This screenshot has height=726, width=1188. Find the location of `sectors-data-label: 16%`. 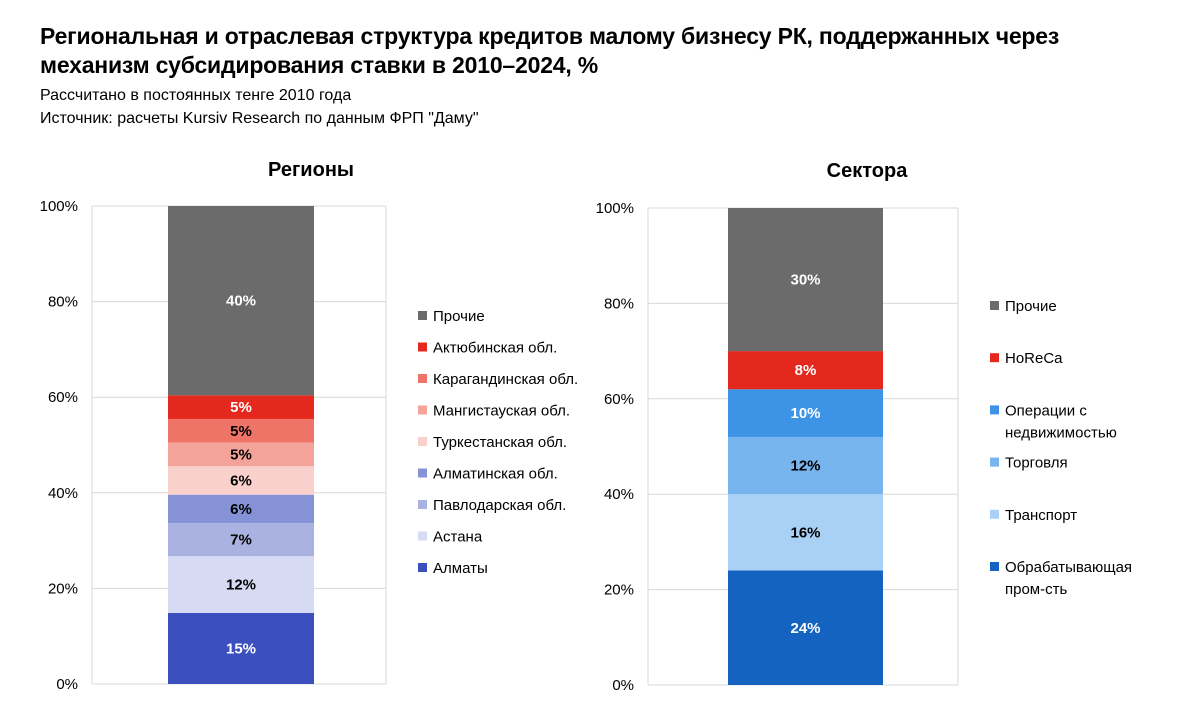

sectors-data-label: 16% is located at coordinates (805, 532).